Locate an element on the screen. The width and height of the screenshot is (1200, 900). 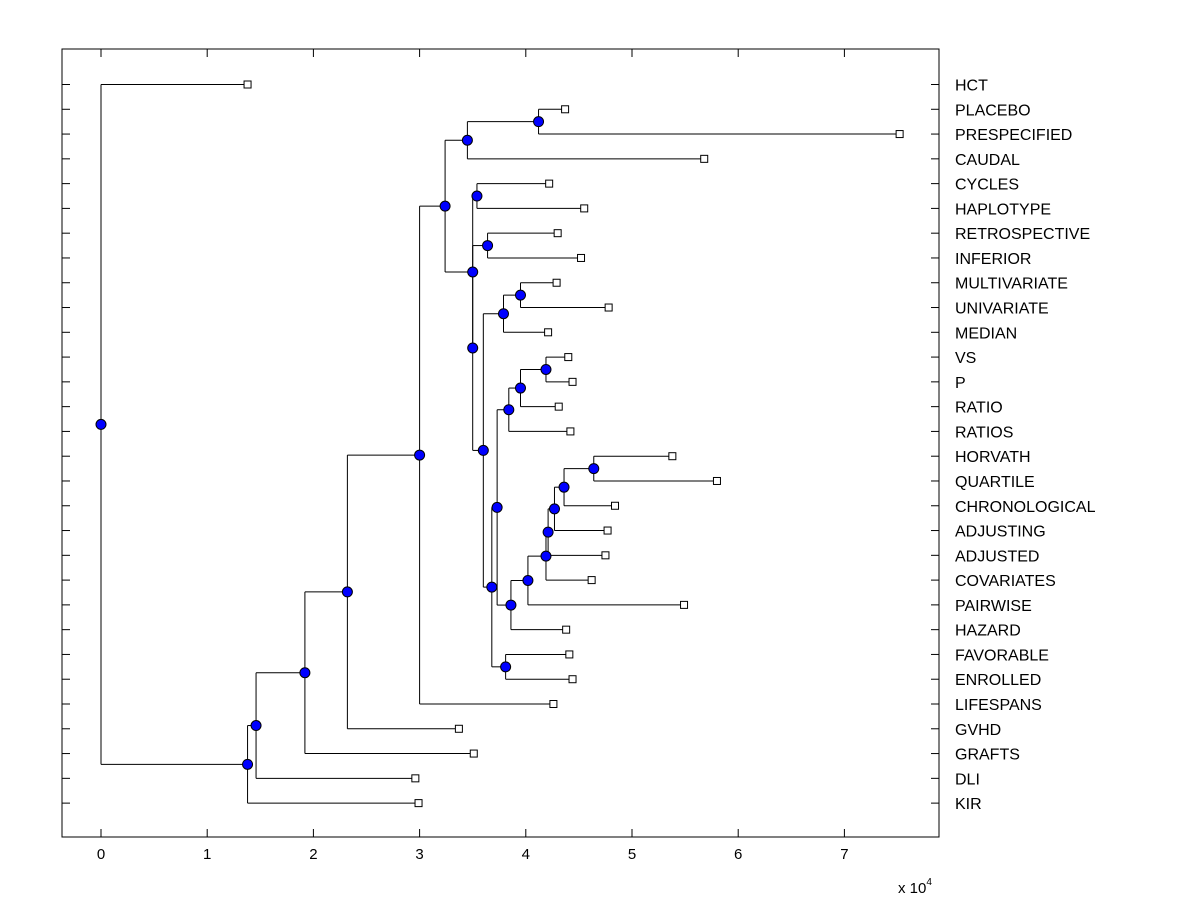
x-axis-multiplier-base: x 10 is located at coordinates (912, 888).